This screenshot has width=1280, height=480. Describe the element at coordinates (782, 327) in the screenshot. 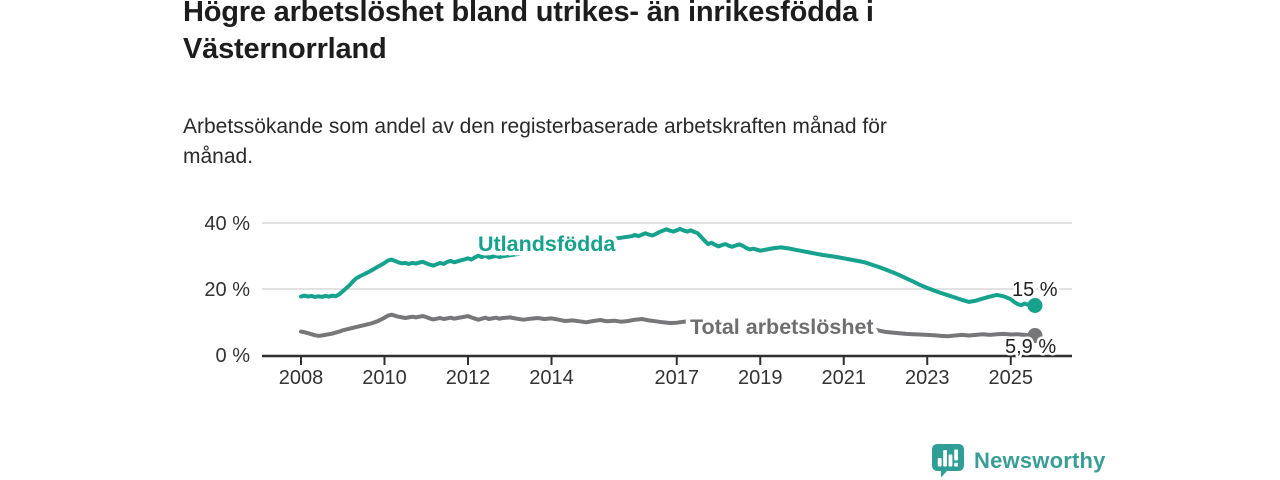

I see `series-label-1: Total arbetslöshet` at that location.